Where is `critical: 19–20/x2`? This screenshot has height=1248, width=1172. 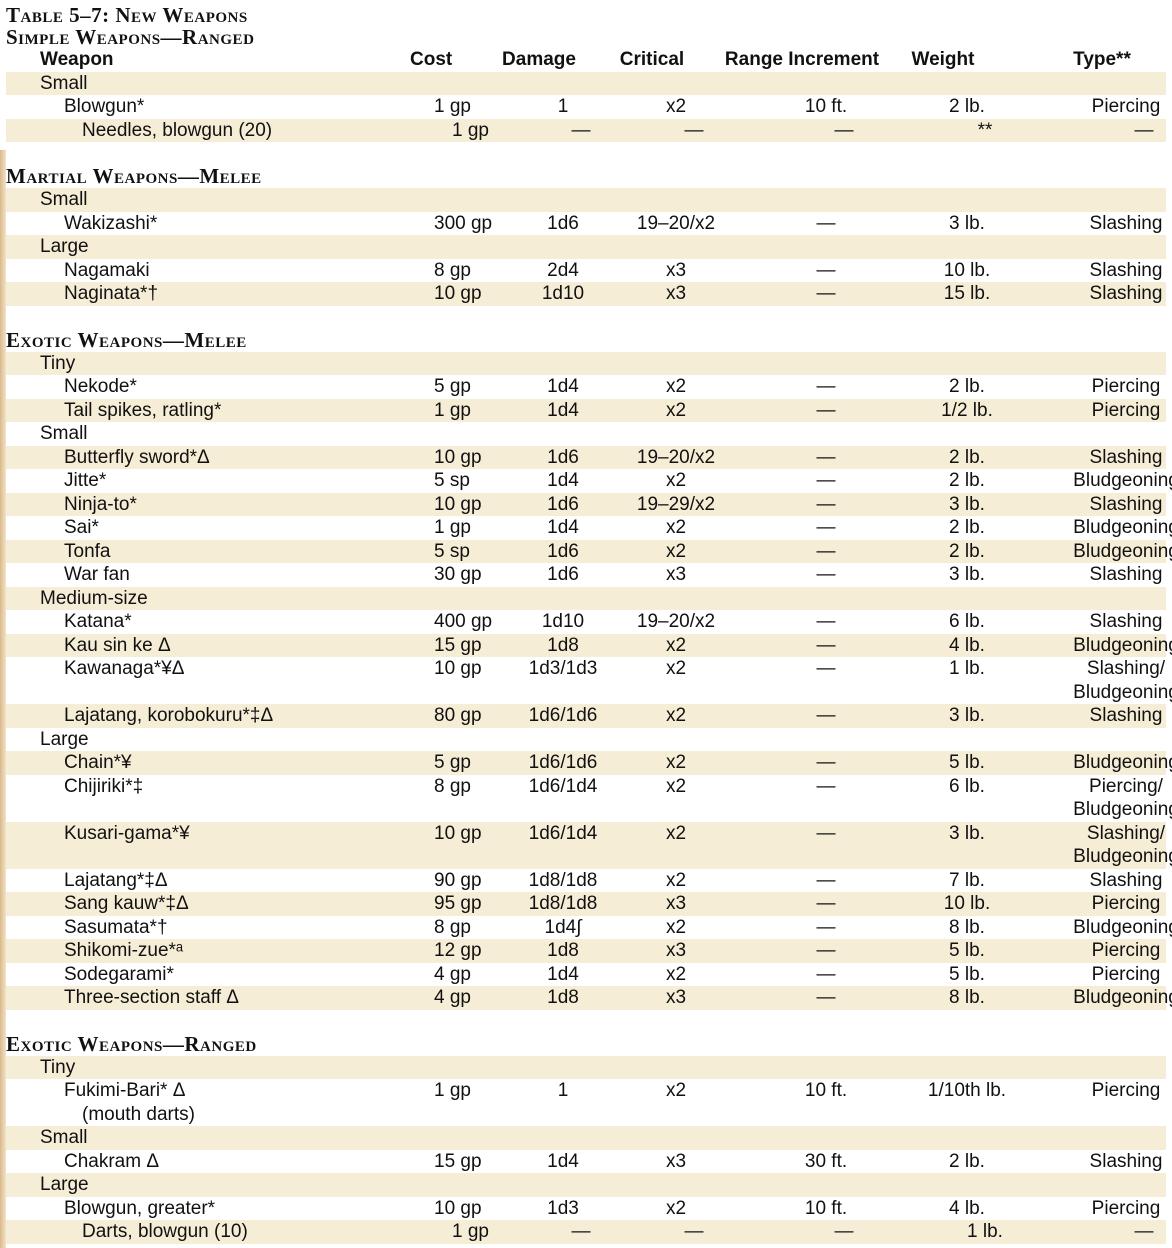
critical: 19–20/x2 is located at coordinates (676, 223).